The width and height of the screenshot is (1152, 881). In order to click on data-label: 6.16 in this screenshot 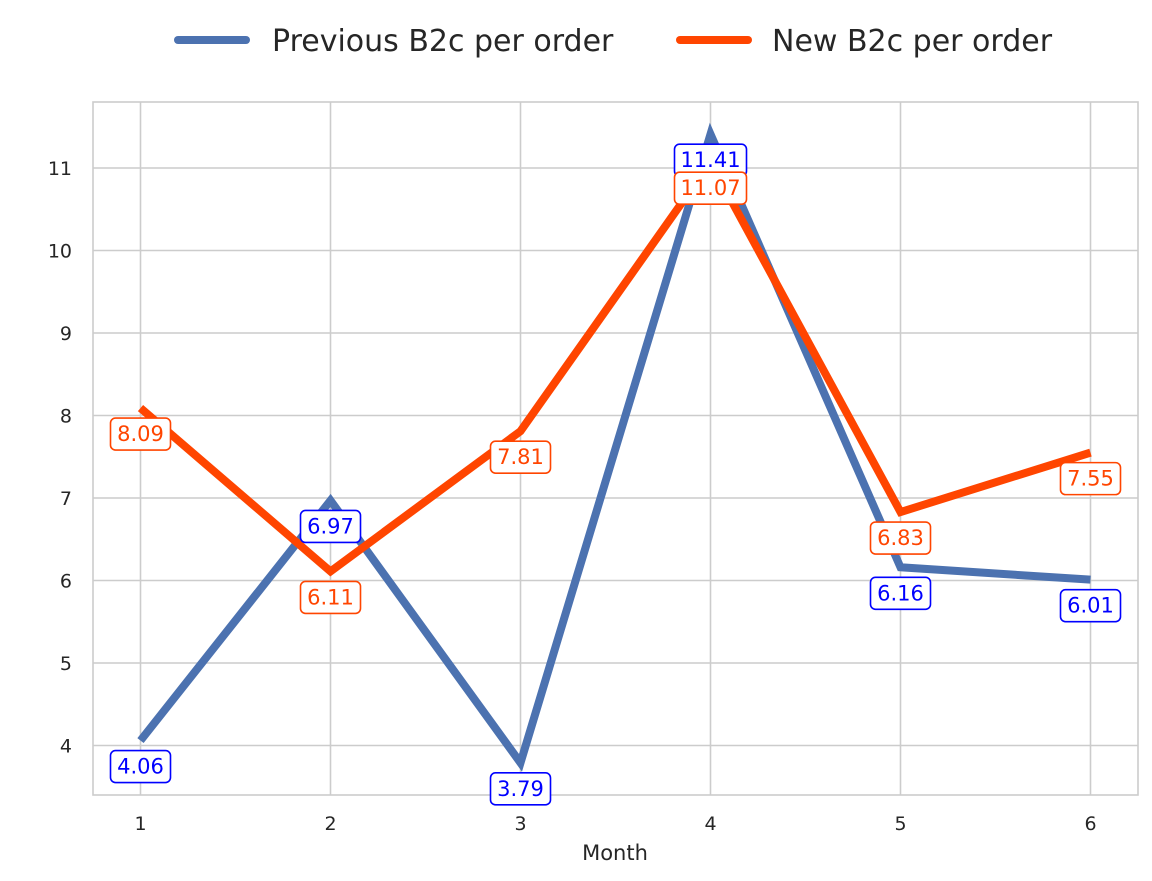, I will do `click(900, 593)`.